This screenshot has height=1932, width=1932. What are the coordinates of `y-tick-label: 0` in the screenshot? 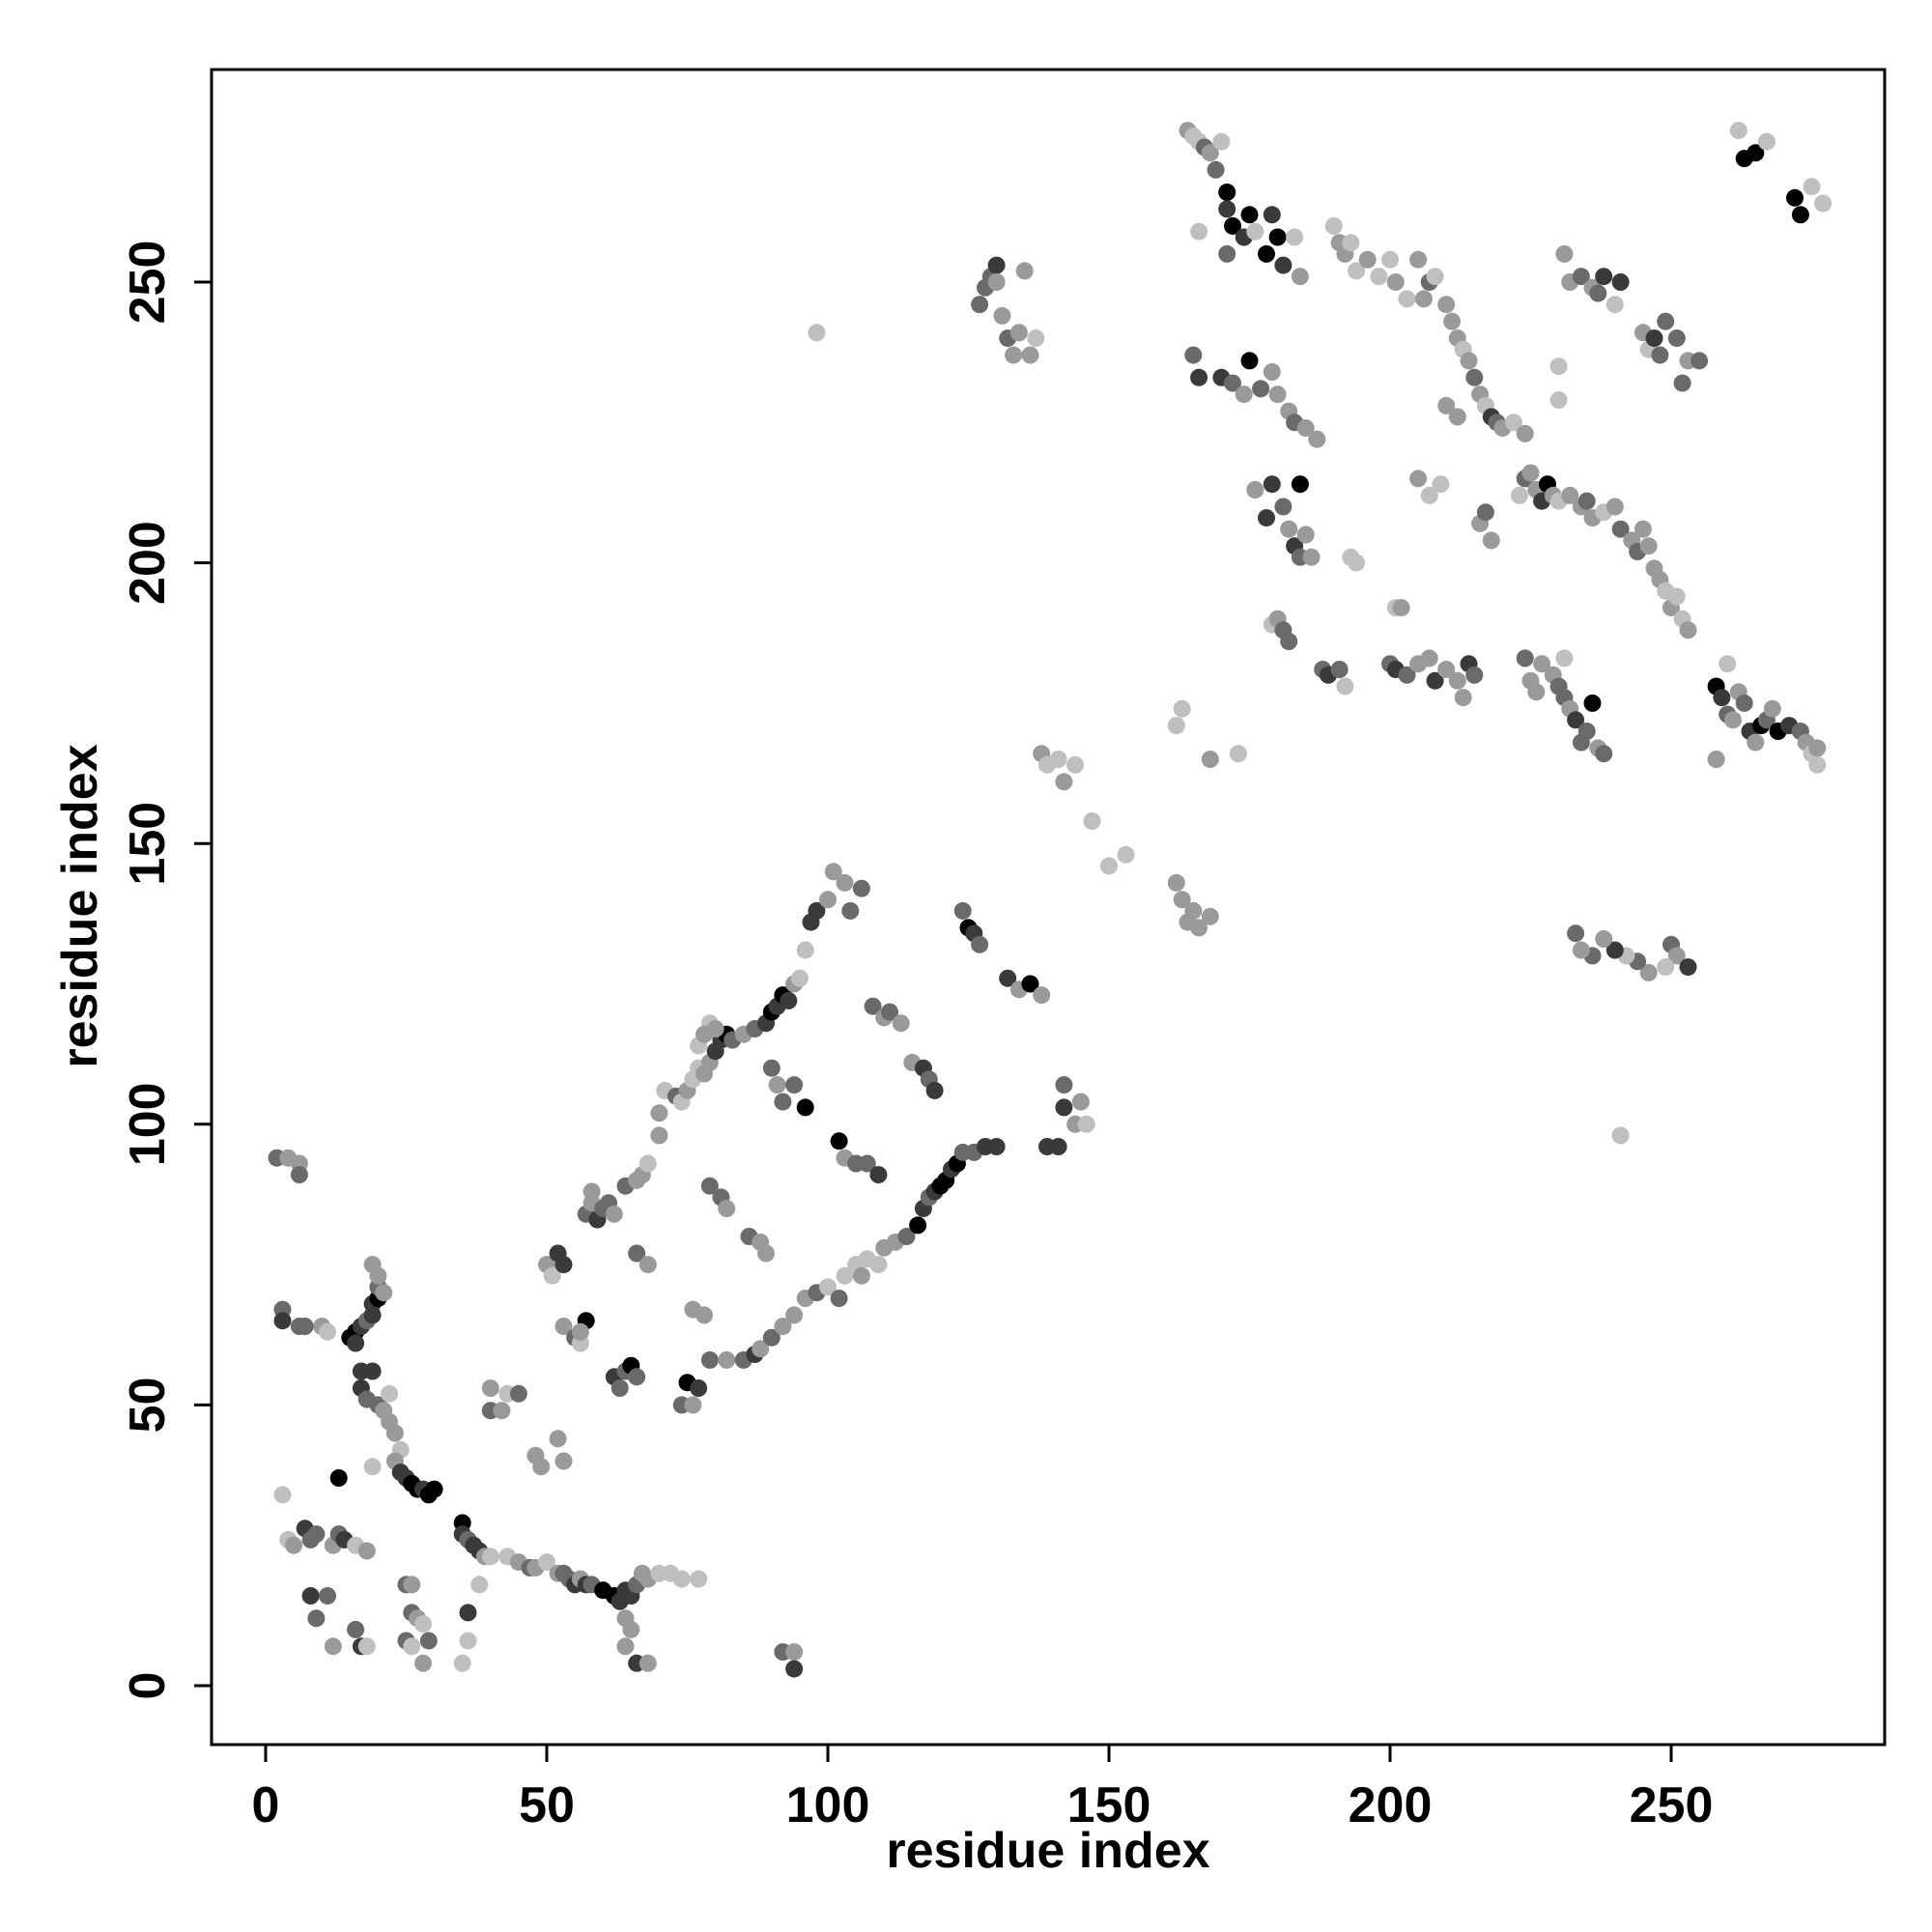 It's located at (148, 1686).